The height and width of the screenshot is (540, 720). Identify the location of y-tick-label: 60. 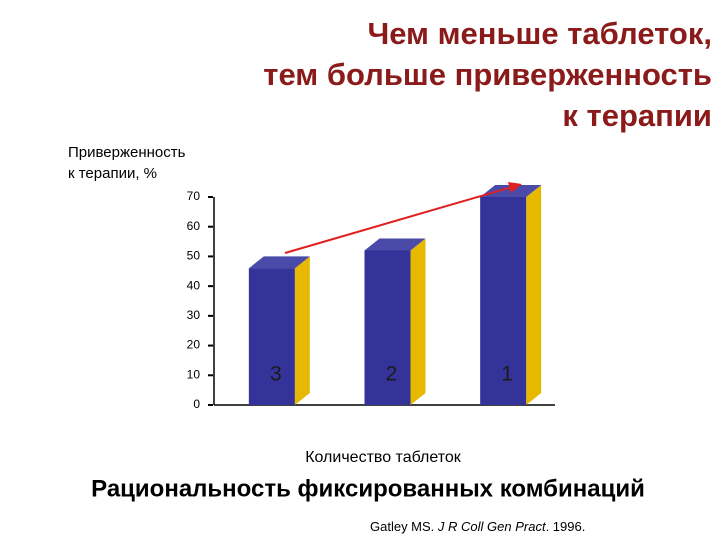
(194, 226).